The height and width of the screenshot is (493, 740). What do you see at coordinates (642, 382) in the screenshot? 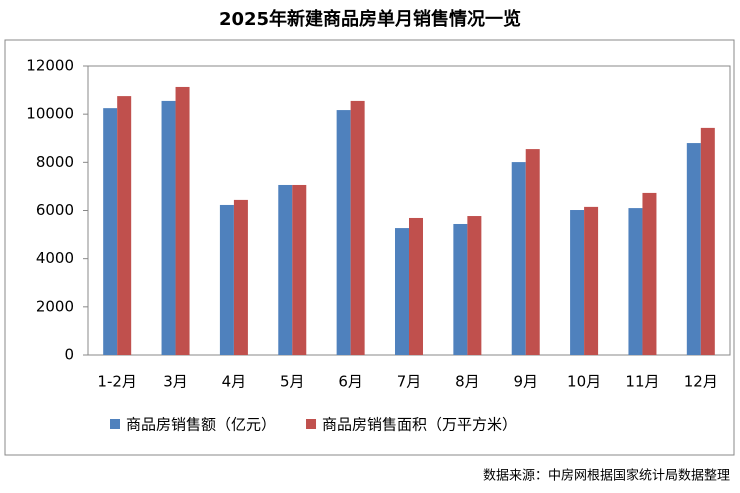
I see `x-tick-label: 11月` at bounding box center [642, 382].